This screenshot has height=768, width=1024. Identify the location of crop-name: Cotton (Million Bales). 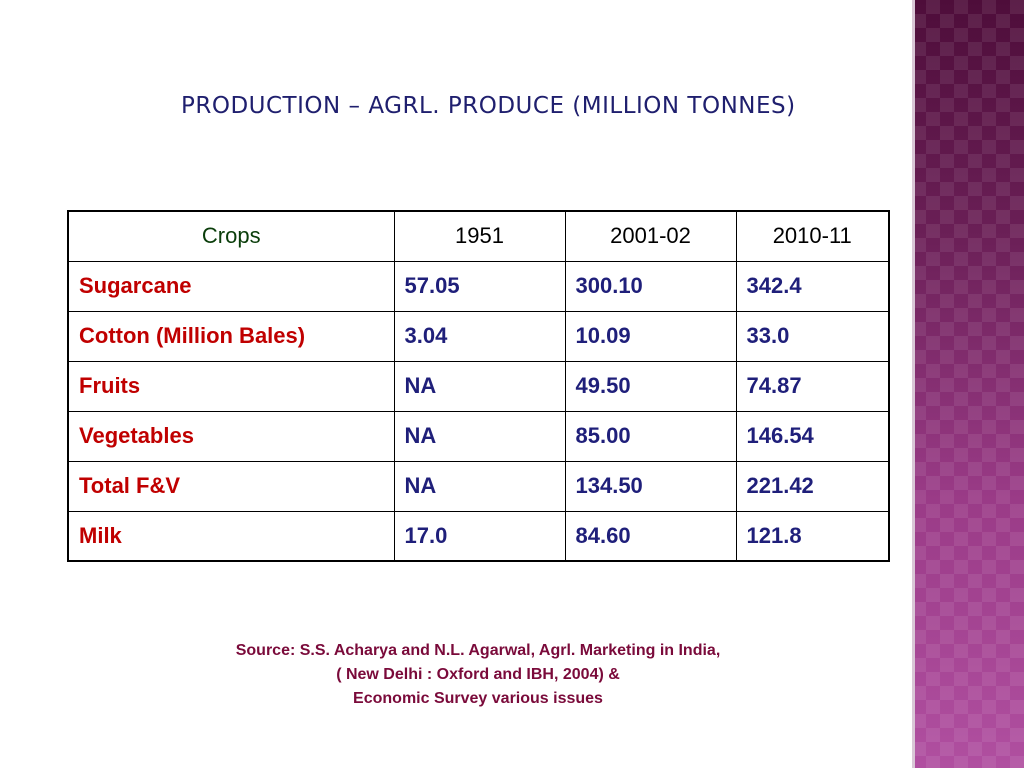
(231, 336).